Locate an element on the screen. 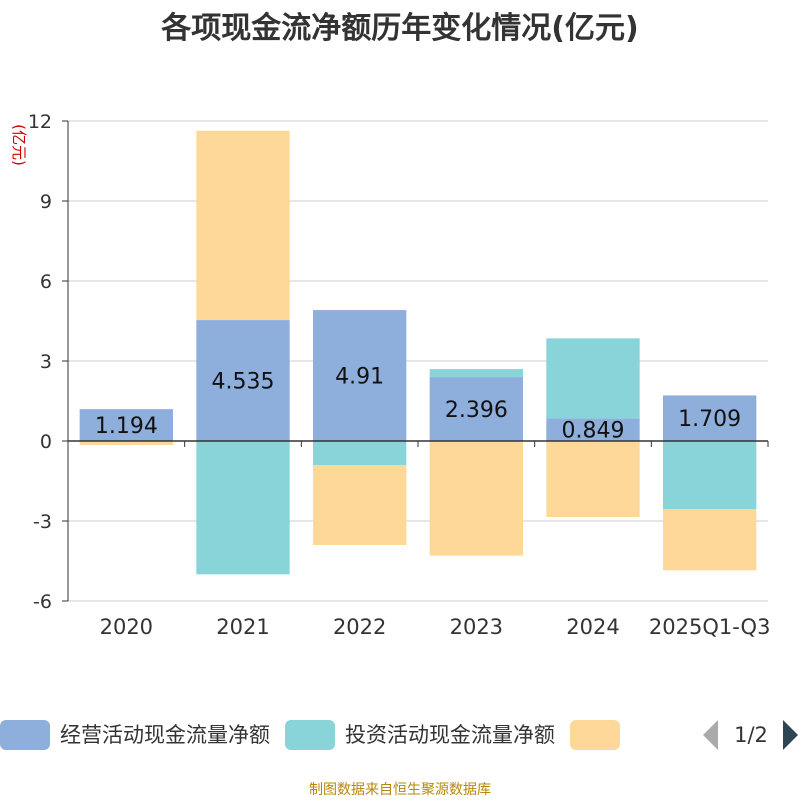 The width and height of the screenshot is (800, 800). legend-label-1: 经营活动现金流量净额 is located at coordinates (165, 735).